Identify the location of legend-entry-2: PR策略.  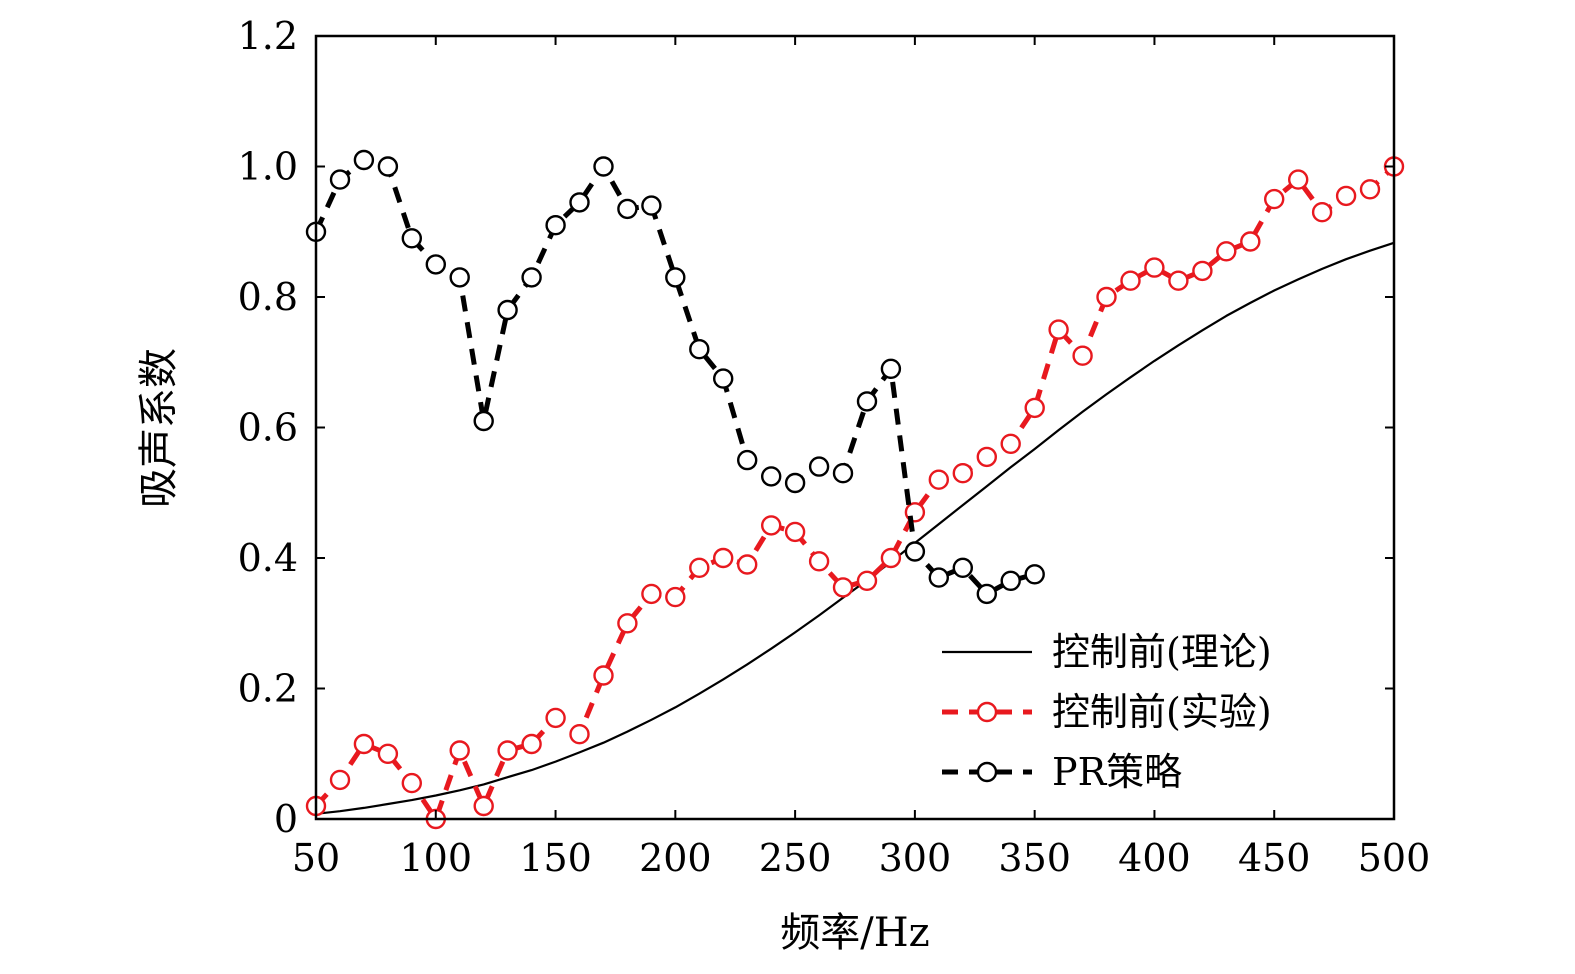
(1062, 772).